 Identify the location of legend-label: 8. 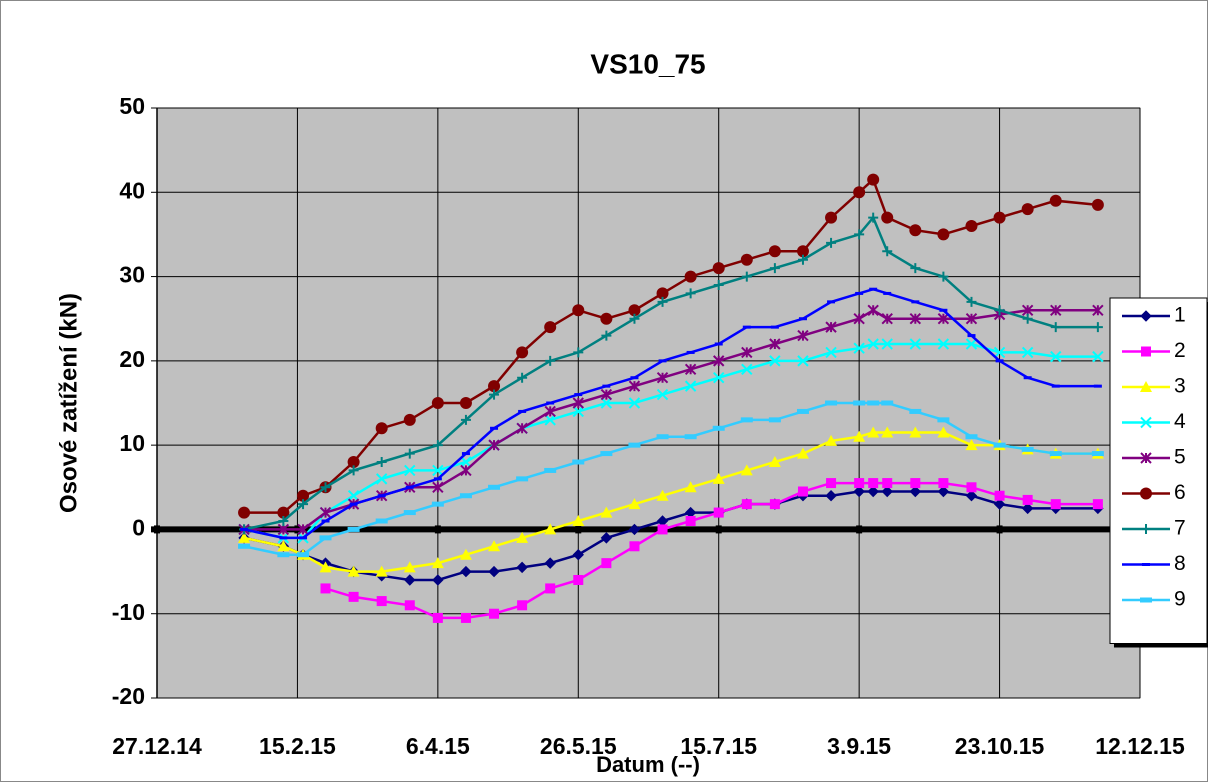
(1180, 563).